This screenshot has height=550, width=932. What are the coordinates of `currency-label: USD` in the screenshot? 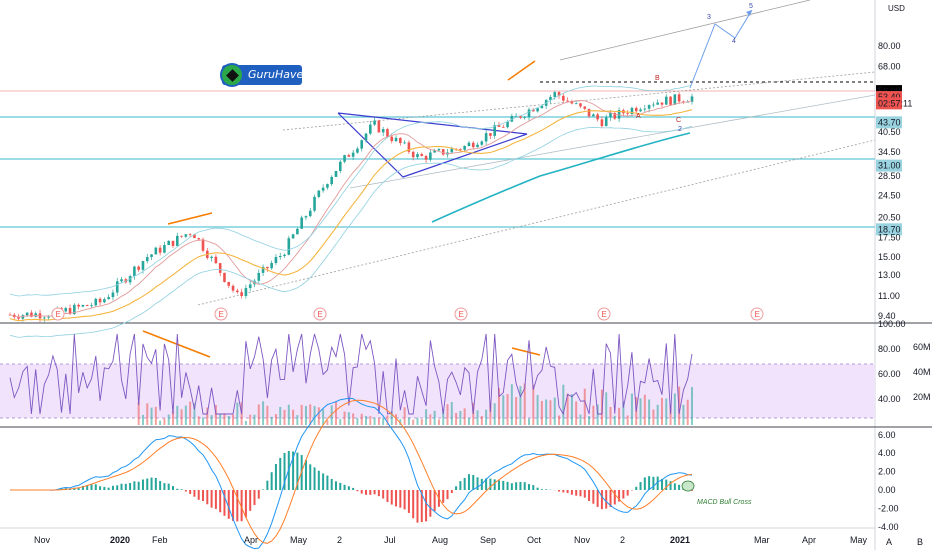 It's located at (896, 8).